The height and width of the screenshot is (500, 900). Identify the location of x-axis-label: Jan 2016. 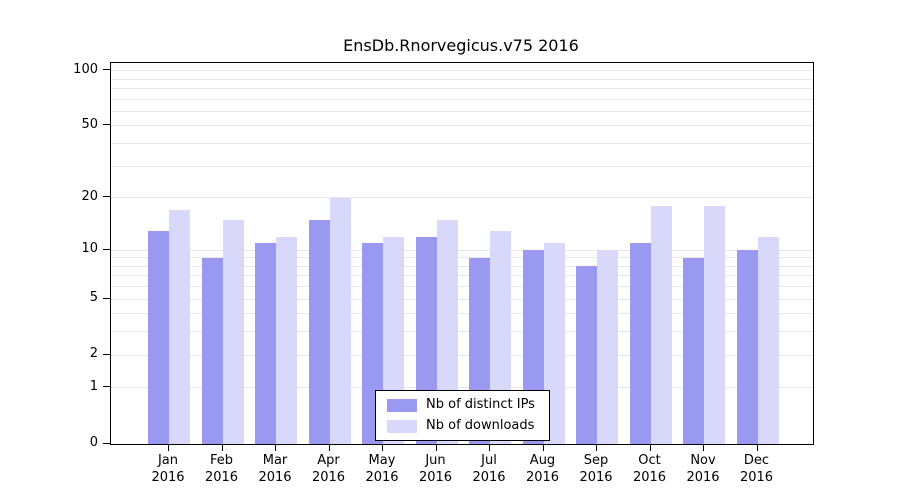
(168, 469).